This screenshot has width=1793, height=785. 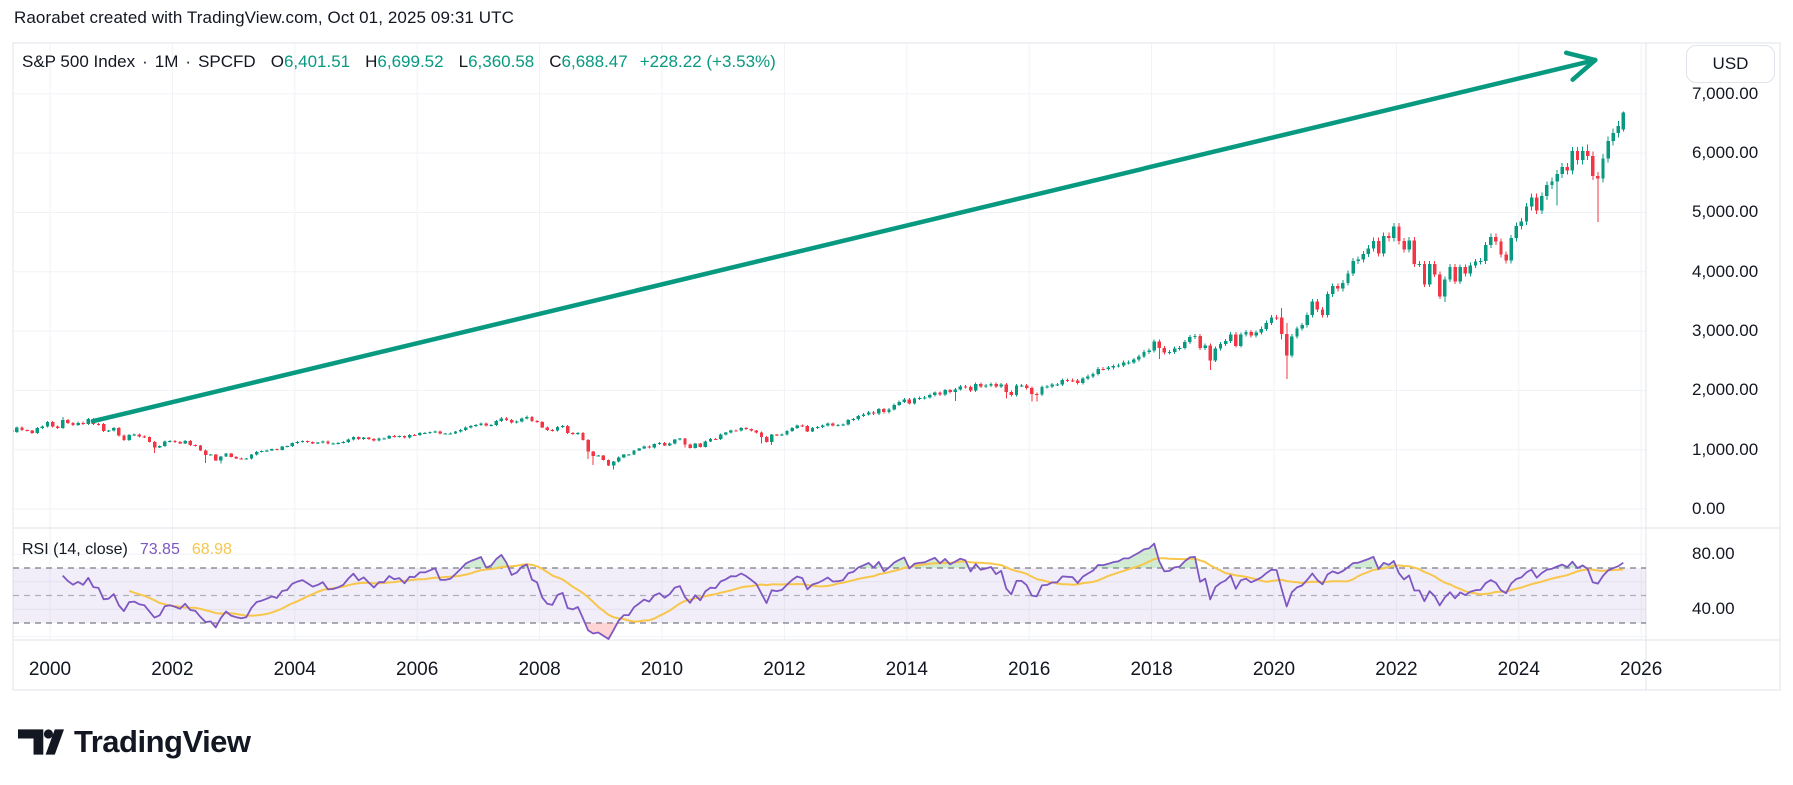 What do you see at coordinates (310, 61) in the screenshot?
I see `ohlc-open: O6,401.51` at bounding box center [310, 61].